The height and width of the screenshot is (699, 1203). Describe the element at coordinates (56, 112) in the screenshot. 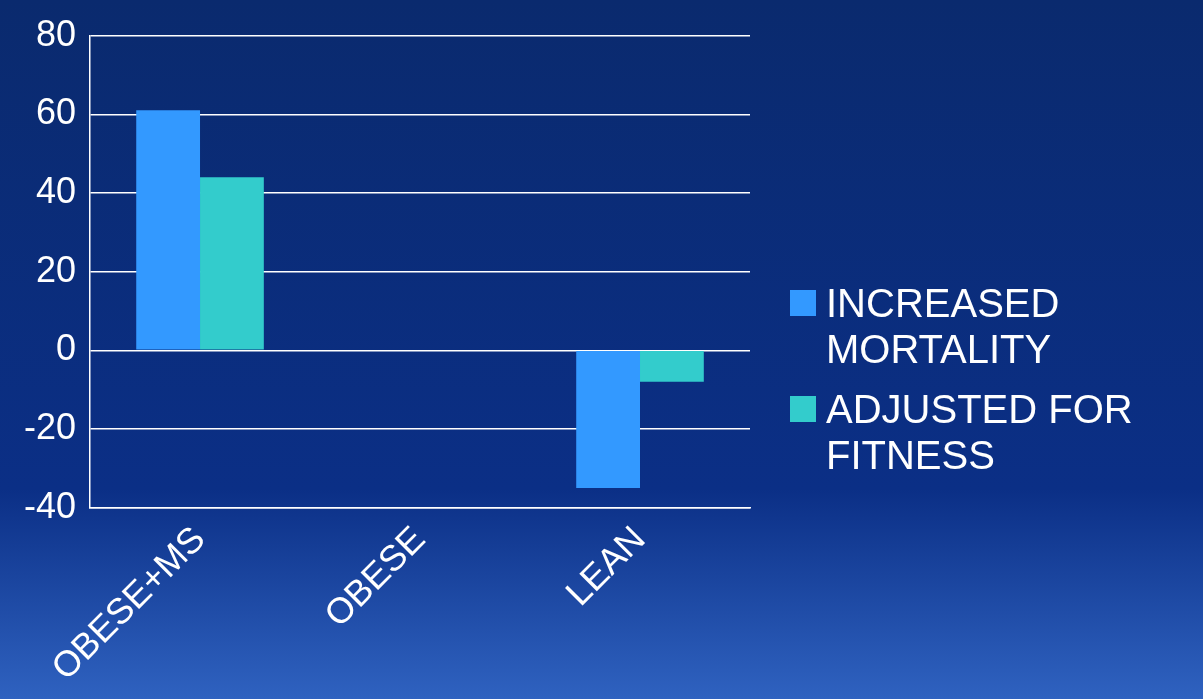

I see `y-tick-label: 60` at that location.